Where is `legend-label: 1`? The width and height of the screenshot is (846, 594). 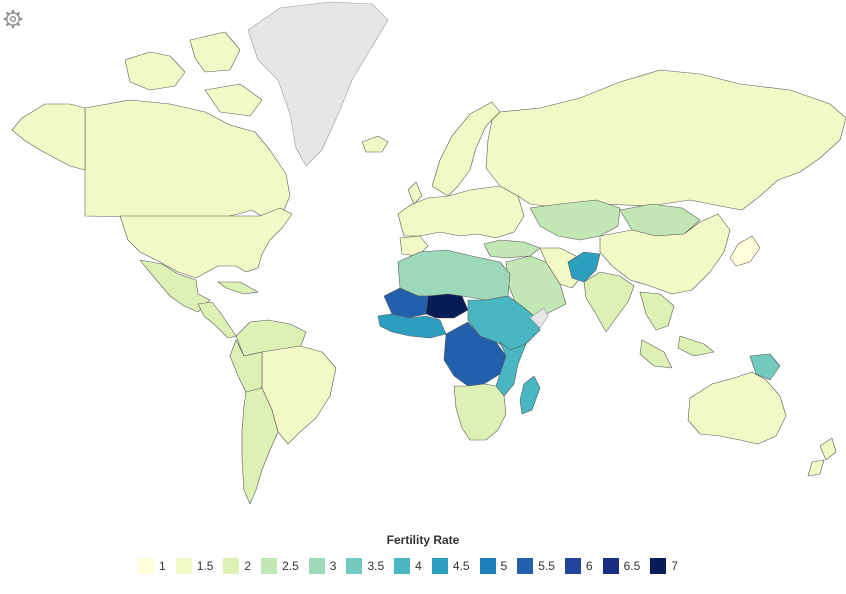 legend-label: 1 is located at coordinates (162, 566).